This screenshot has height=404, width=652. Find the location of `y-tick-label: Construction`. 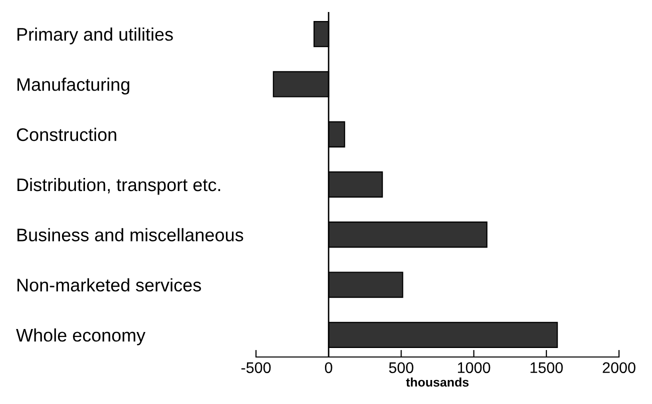

y-tick-label: Construction is located at coordinates (66, 135).